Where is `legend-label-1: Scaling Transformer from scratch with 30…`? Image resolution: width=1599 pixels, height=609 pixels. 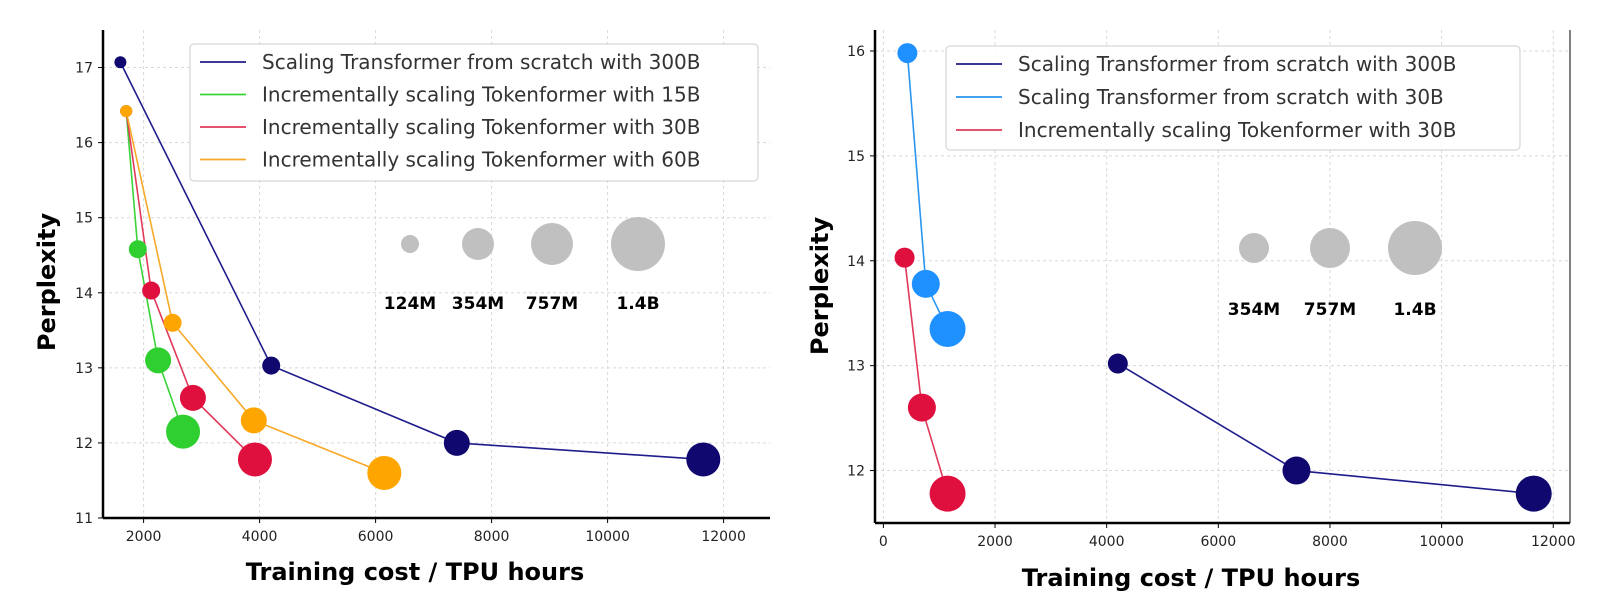 legend-label-1: Scaling Transformer from scratch with 30… is located at coordinates (1231, 97).